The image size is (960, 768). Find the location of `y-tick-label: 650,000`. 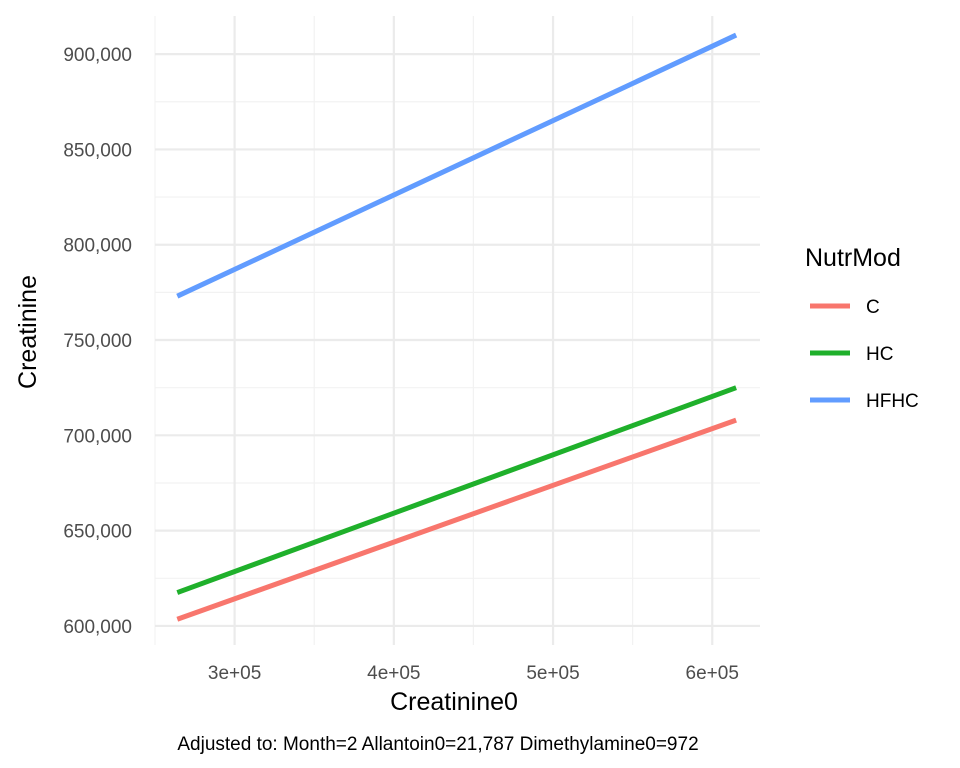

y-tick-label: 650,000 is located at coordinates (97, 532).